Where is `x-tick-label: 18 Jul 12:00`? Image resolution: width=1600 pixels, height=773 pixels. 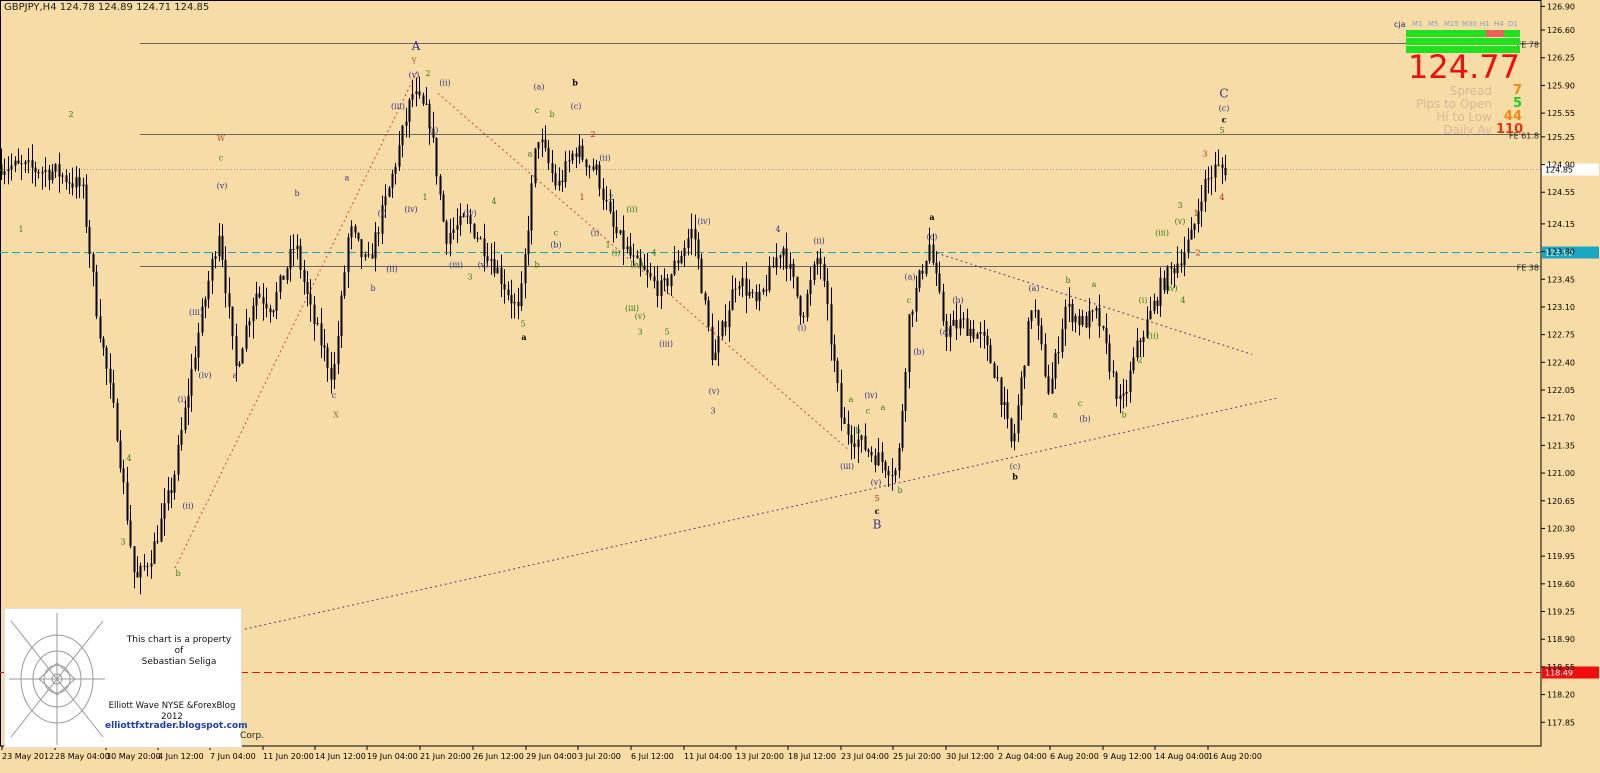 x-tick-label: 18 Jul 12:00 is located at coordinates (812, 756).